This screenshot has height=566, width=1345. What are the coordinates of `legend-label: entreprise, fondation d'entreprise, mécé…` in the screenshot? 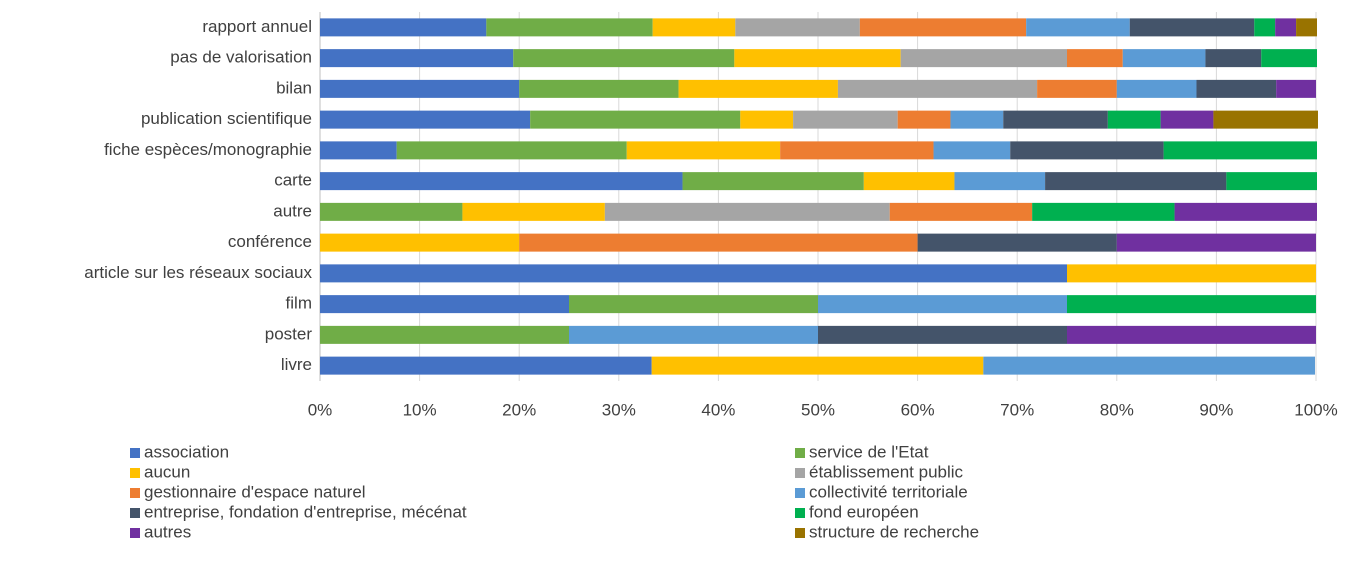 It's located at (305, 511).